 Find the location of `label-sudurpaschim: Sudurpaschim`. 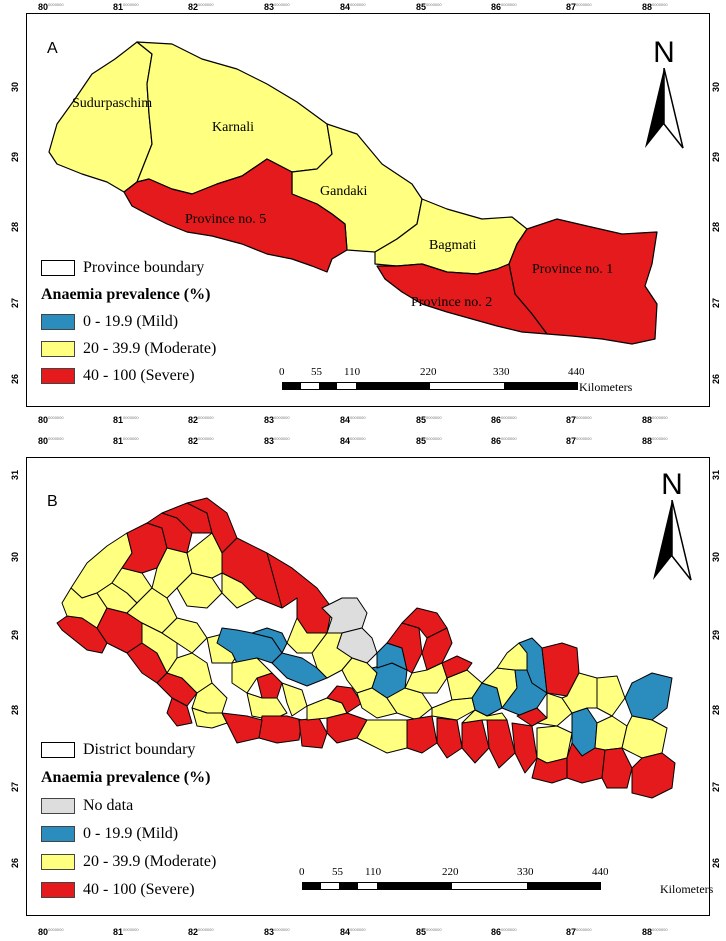

label-sudurpaschim: Sudurpaschim is located at coordinates (112, 103).